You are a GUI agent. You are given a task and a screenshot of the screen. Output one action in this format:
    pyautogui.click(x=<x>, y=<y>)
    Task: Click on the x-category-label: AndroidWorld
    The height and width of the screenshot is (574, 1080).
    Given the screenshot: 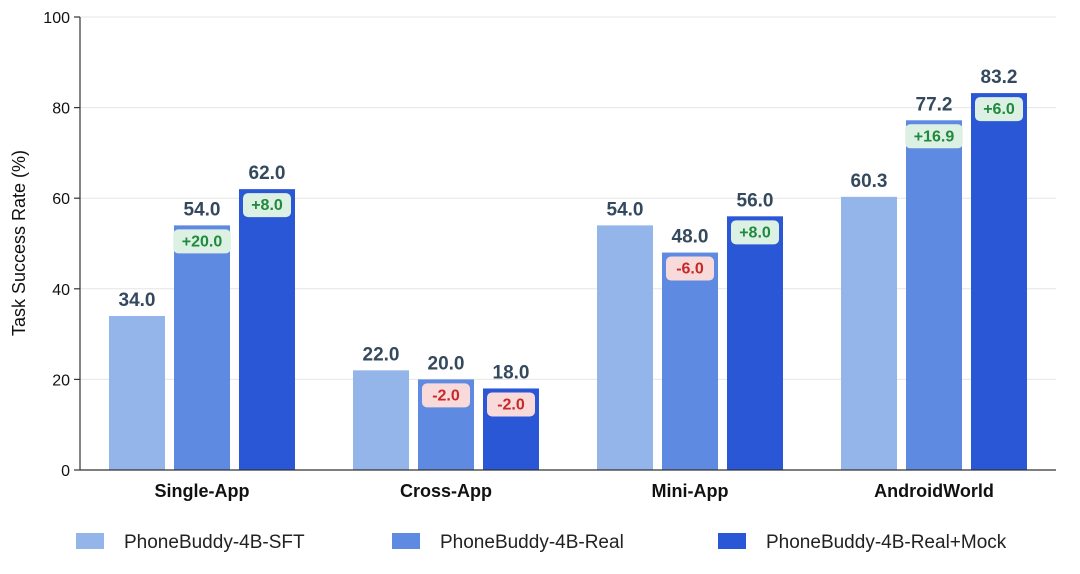 What is the action you would take?
    pyautogui.click(x=934, y=491)
    